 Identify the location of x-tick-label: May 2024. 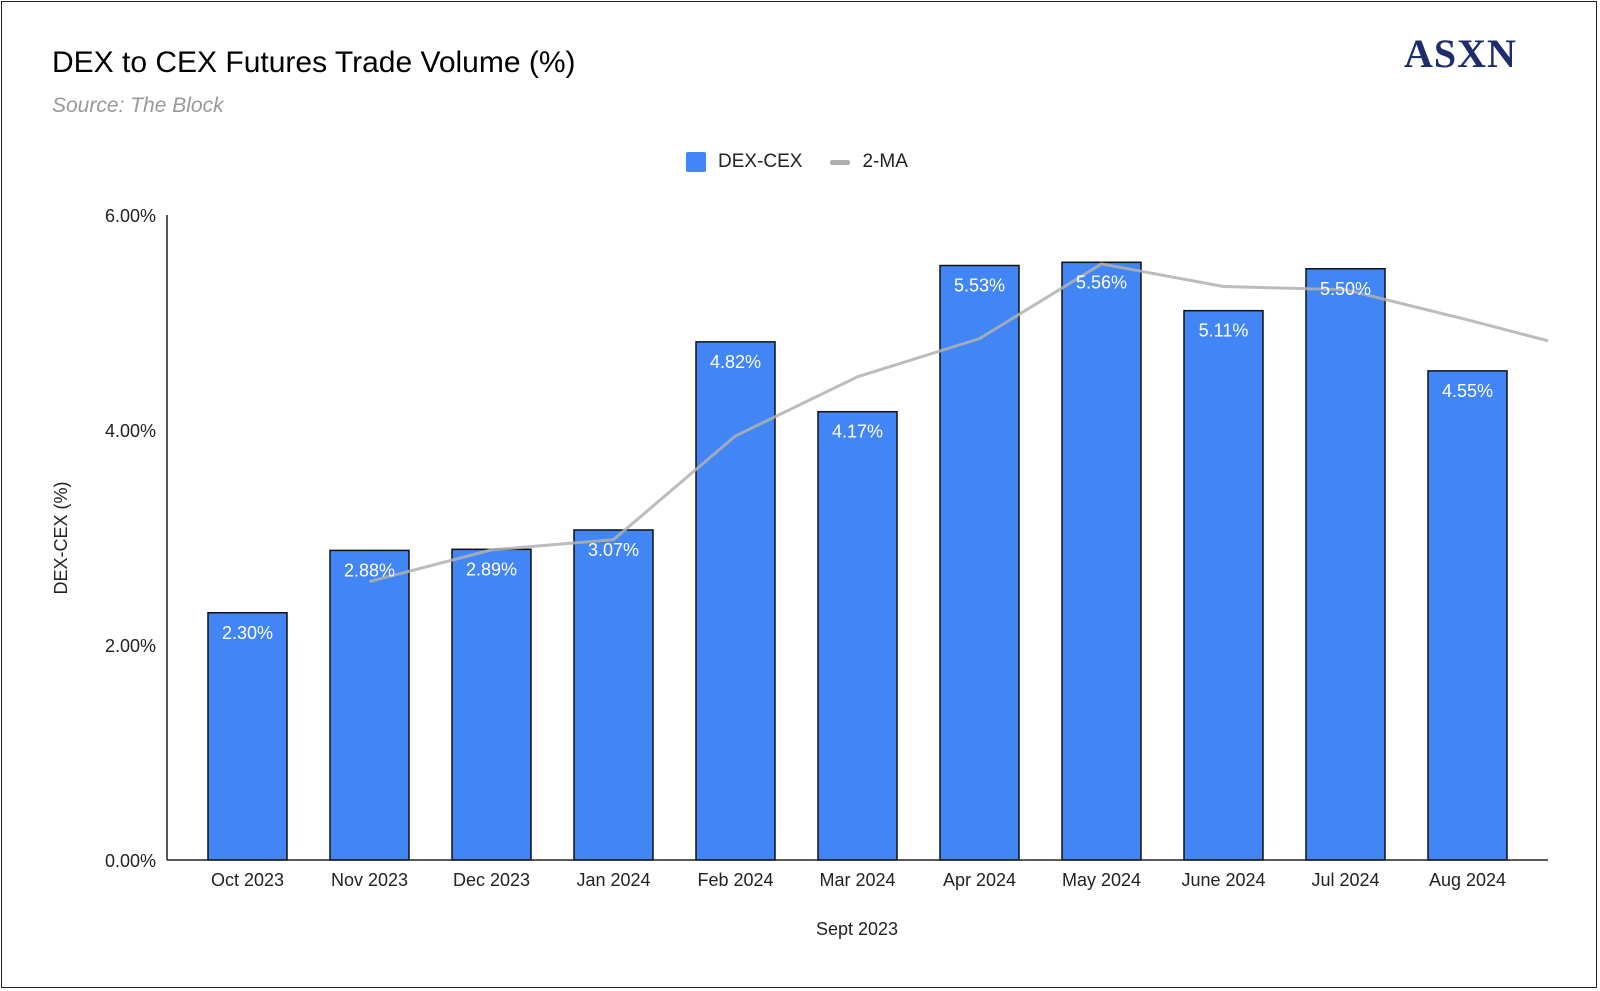
(1101, 880).